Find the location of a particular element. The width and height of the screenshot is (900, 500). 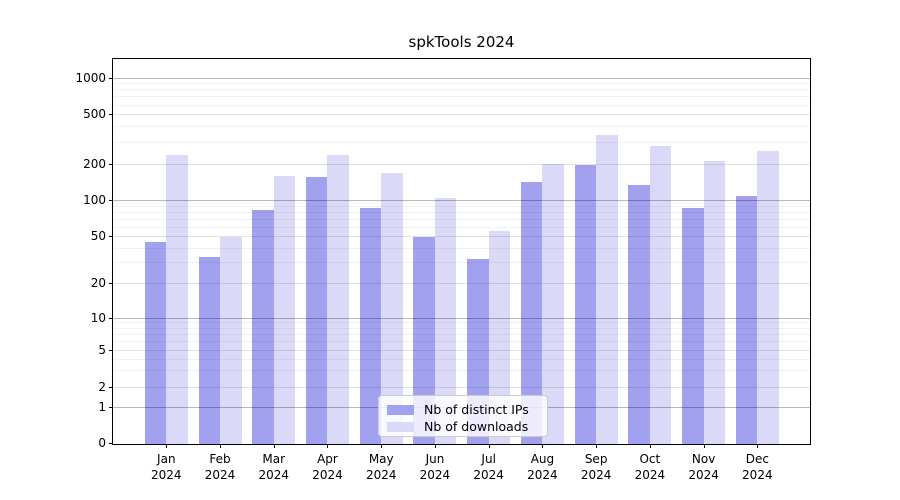

y-tick-label-5: 5 is located at coordinates (102, 349).